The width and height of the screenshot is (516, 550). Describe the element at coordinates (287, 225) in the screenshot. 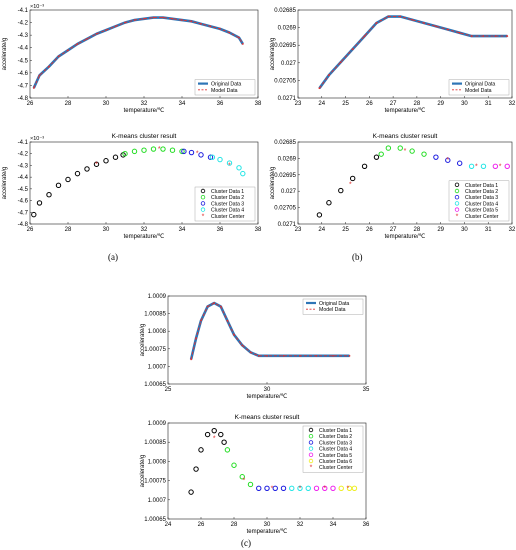

I see `y-tick-label: 0.0271` at that location.